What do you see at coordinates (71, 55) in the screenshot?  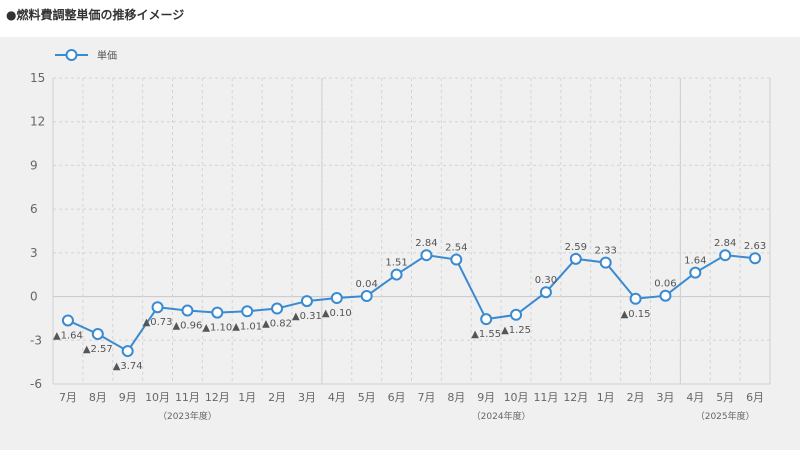 I see `legend-marker` at bounding box center [71, 55].